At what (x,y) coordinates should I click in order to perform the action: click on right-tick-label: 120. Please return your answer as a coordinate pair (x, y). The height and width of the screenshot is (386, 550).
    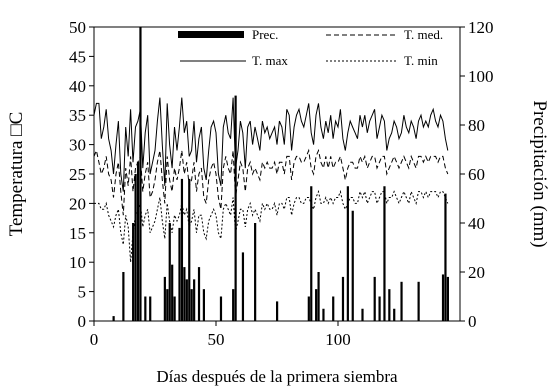
    Looking at the image, I should click on (481, 27).